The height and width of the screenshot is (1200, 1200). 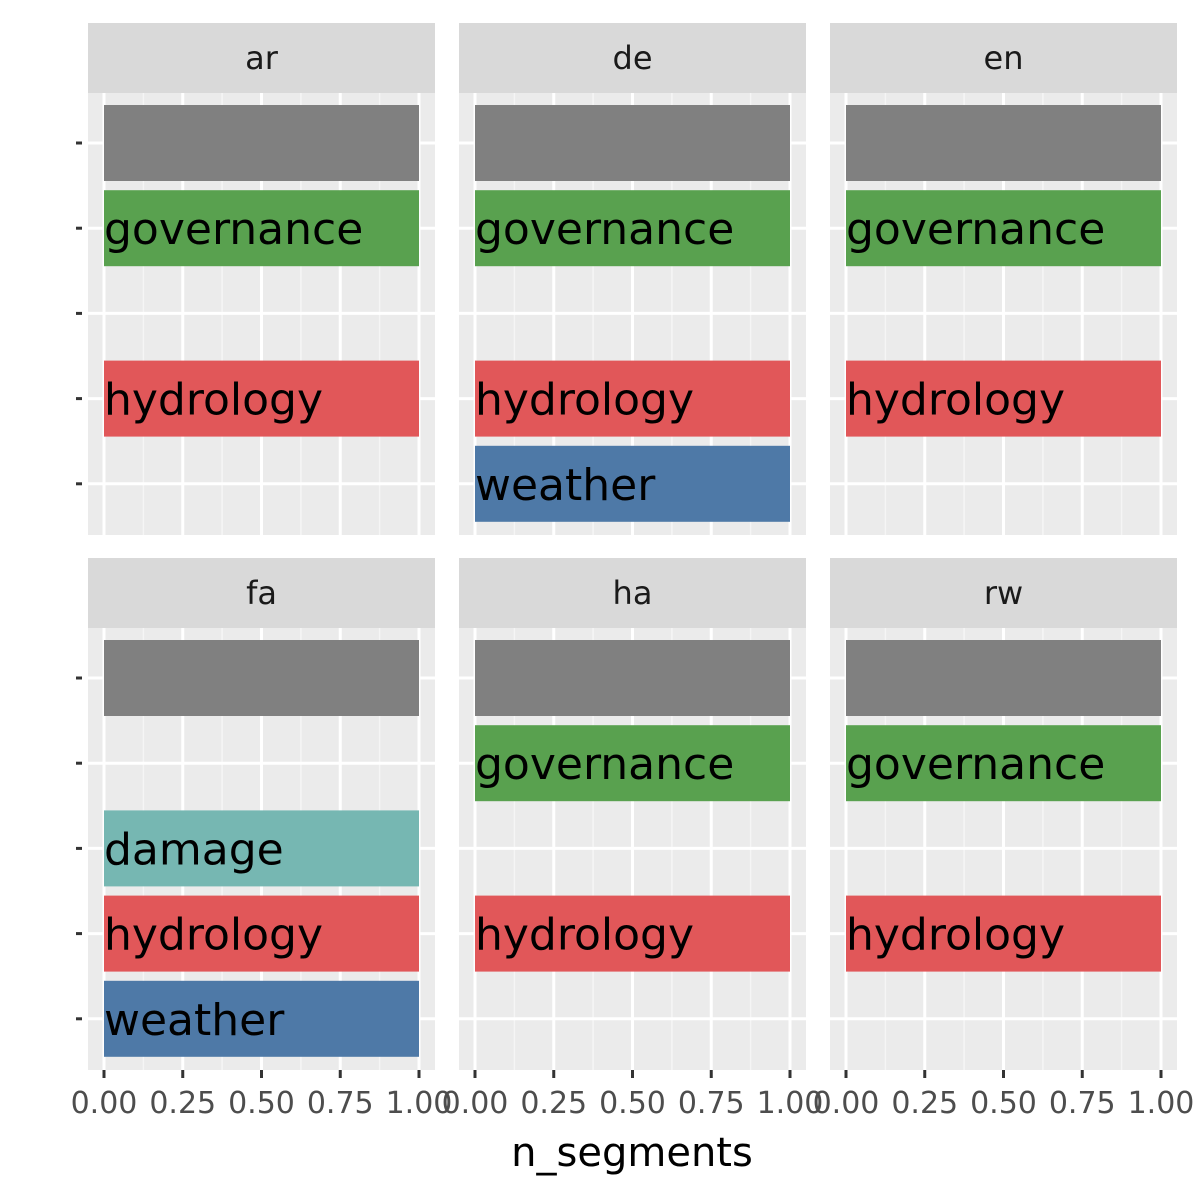 I want to click on facet-label: fa, so click(x=261, y=593).